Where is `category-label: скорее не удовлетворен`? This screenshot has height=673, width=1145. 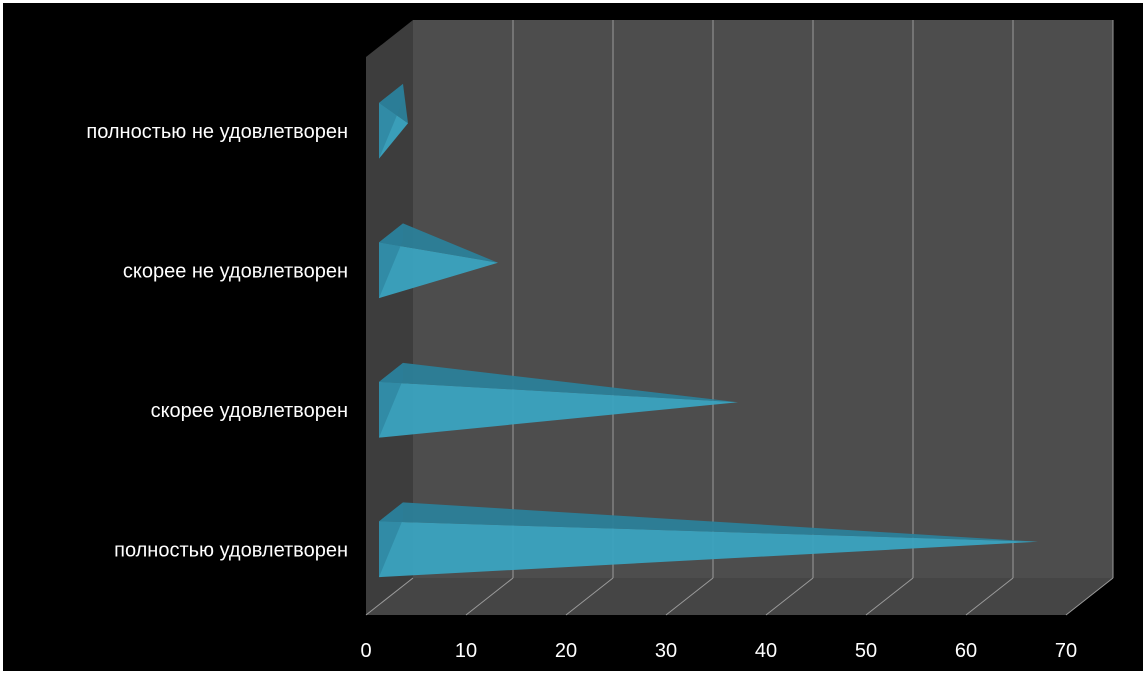 category-label: скорее не удовлетворен is located at coordinates (235, 271).